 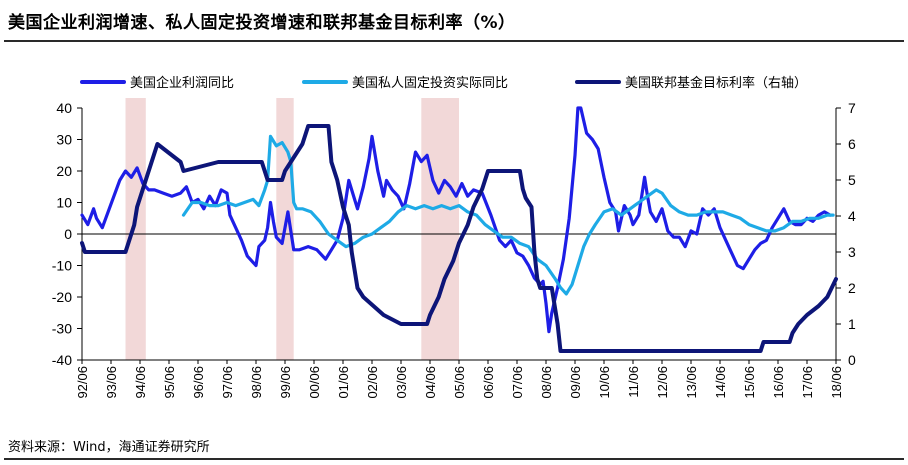 What do you see at coordinates (546, 382) in the screenshot?
I see `x-tick-label: 08/06` at bounding box center [546, 382].